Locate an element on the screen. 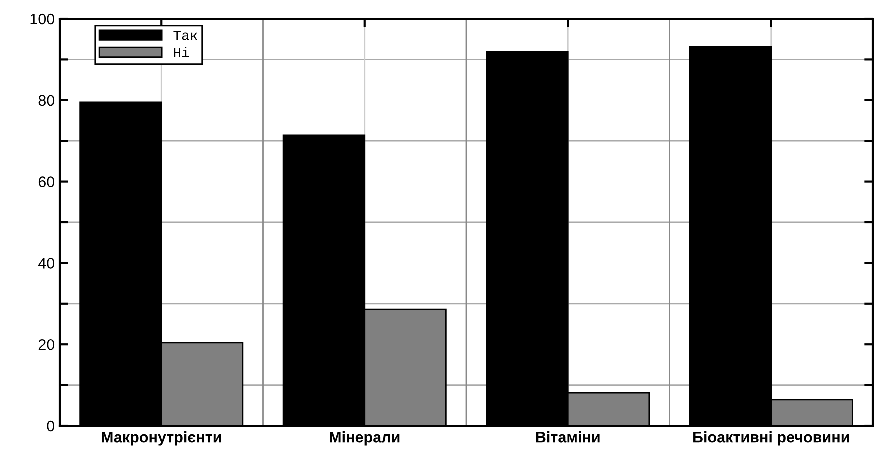 The image size is (891, 450). x-tick-label: Біоактивні речовини is located at coordinates (772, 439).